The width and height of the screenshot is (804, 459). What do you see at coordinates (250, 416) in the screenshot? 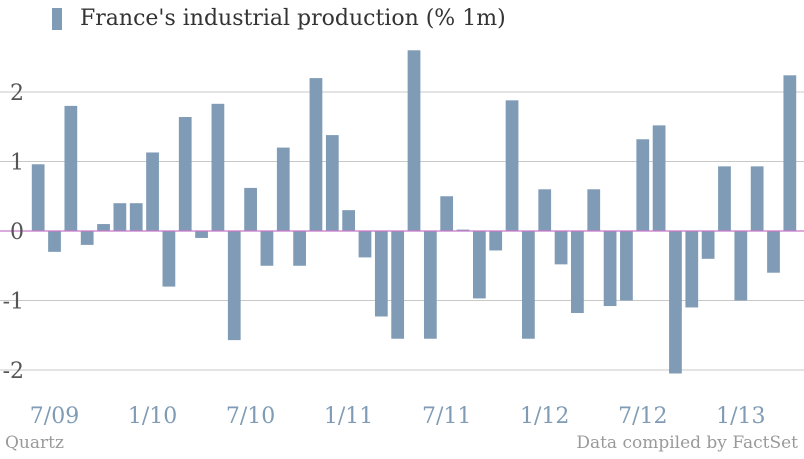
I see `x-tick-label: 7/10` at bounding box center [250, 416].